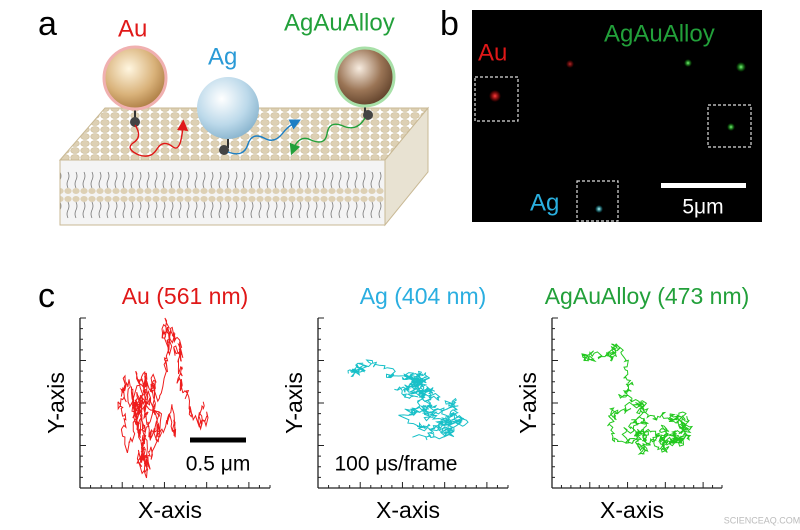  Describe the element at coordinates (492, 52) in the screenshot. I see `image-label: Au` at that location.